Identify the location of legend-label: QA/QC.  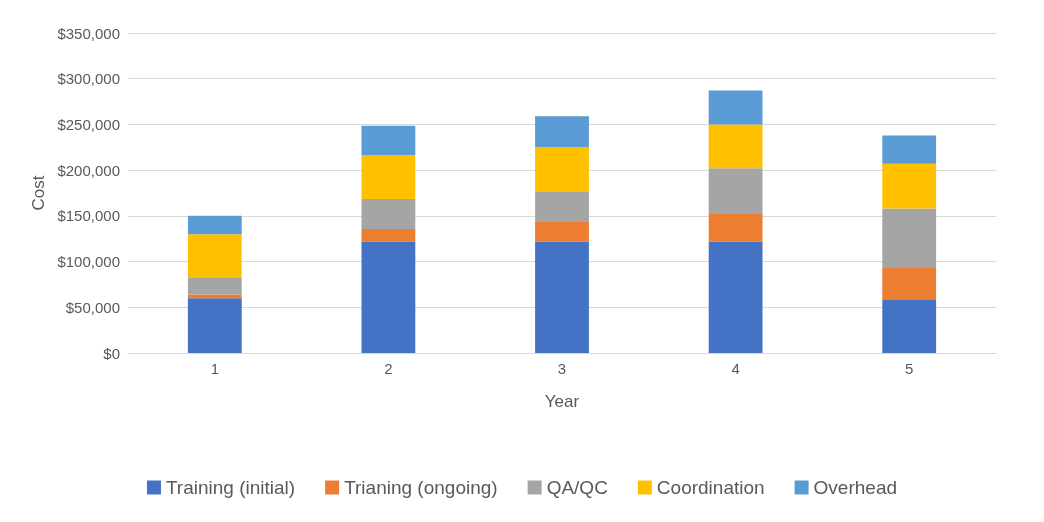
(577, 487).